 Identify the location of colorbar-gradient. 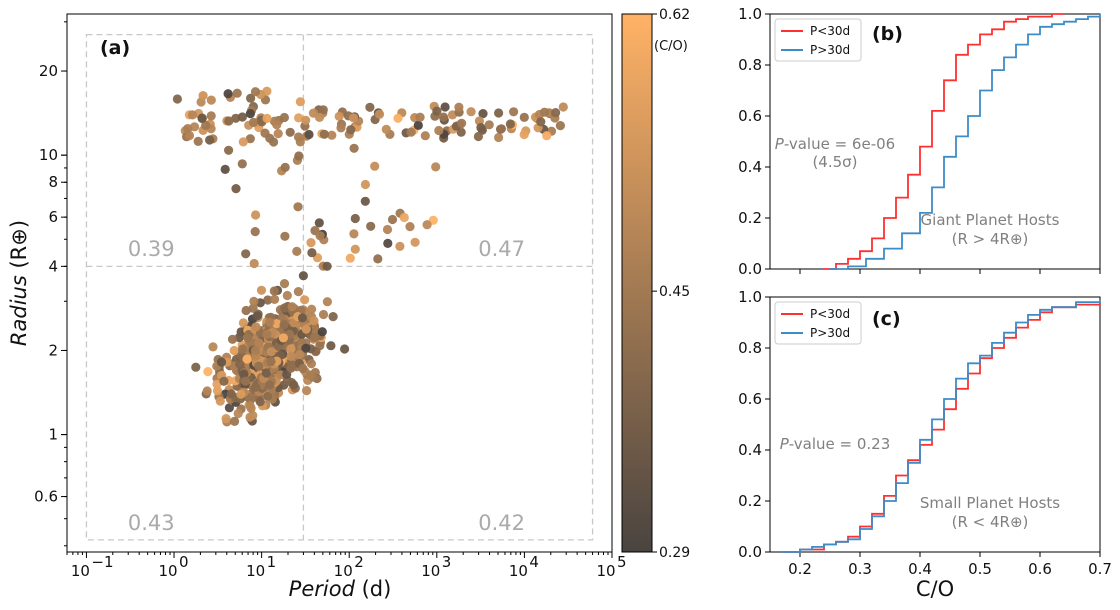
(637, 283).